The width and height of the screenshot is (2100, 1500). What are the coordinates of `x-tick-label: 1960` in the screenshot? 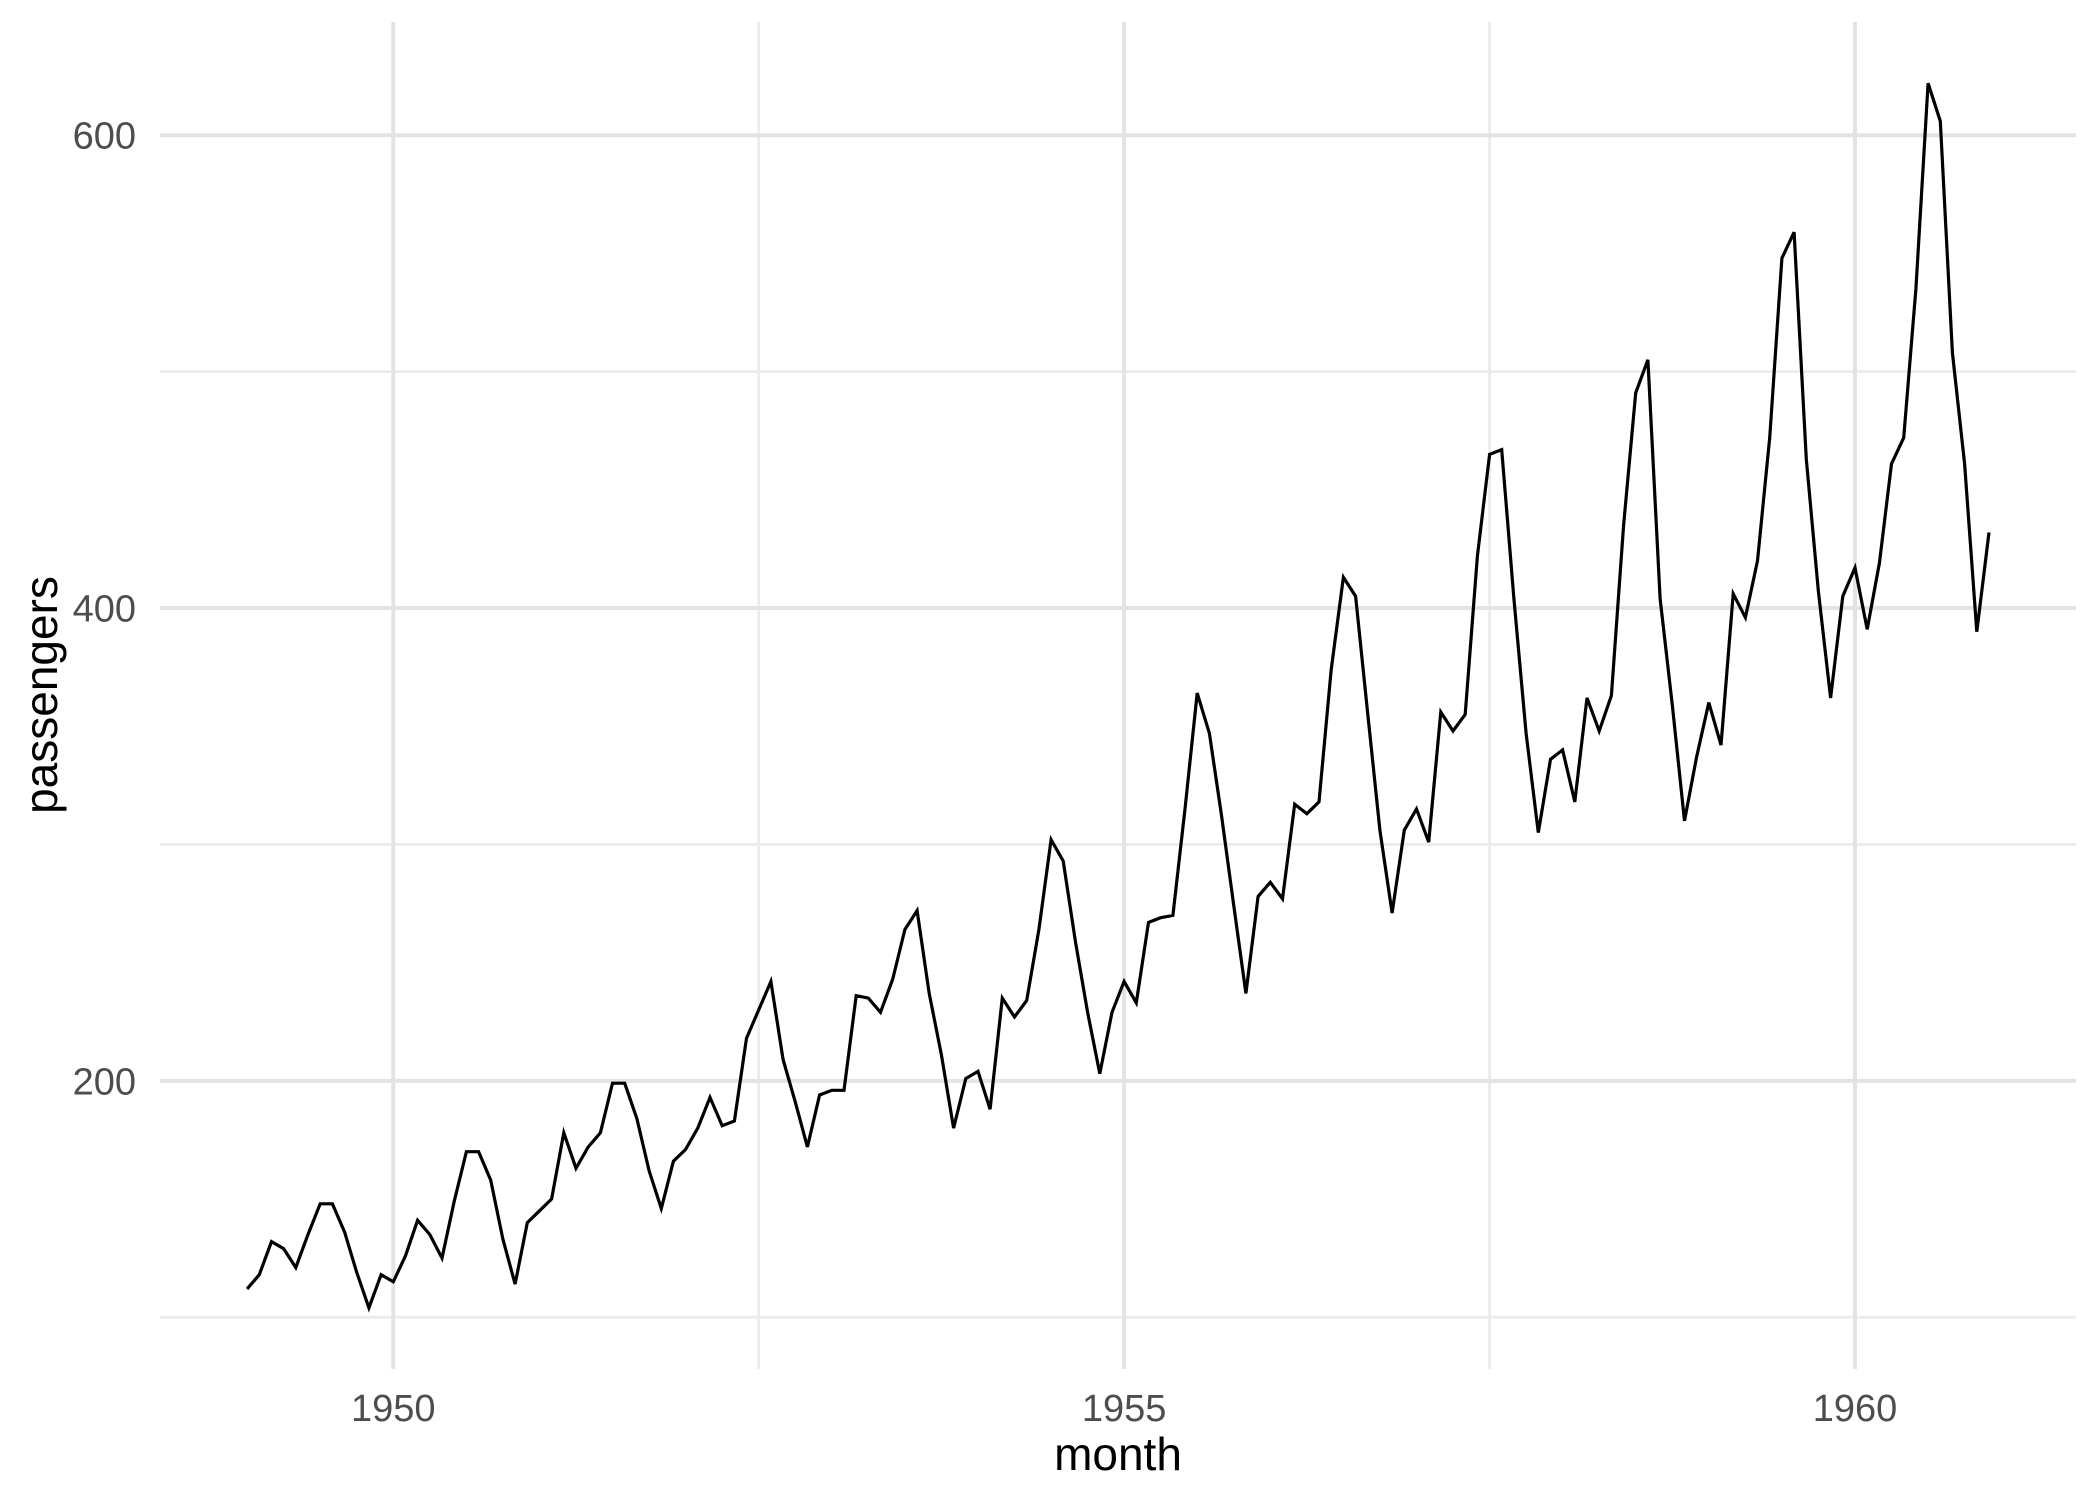 It's located at (1855, 1409).